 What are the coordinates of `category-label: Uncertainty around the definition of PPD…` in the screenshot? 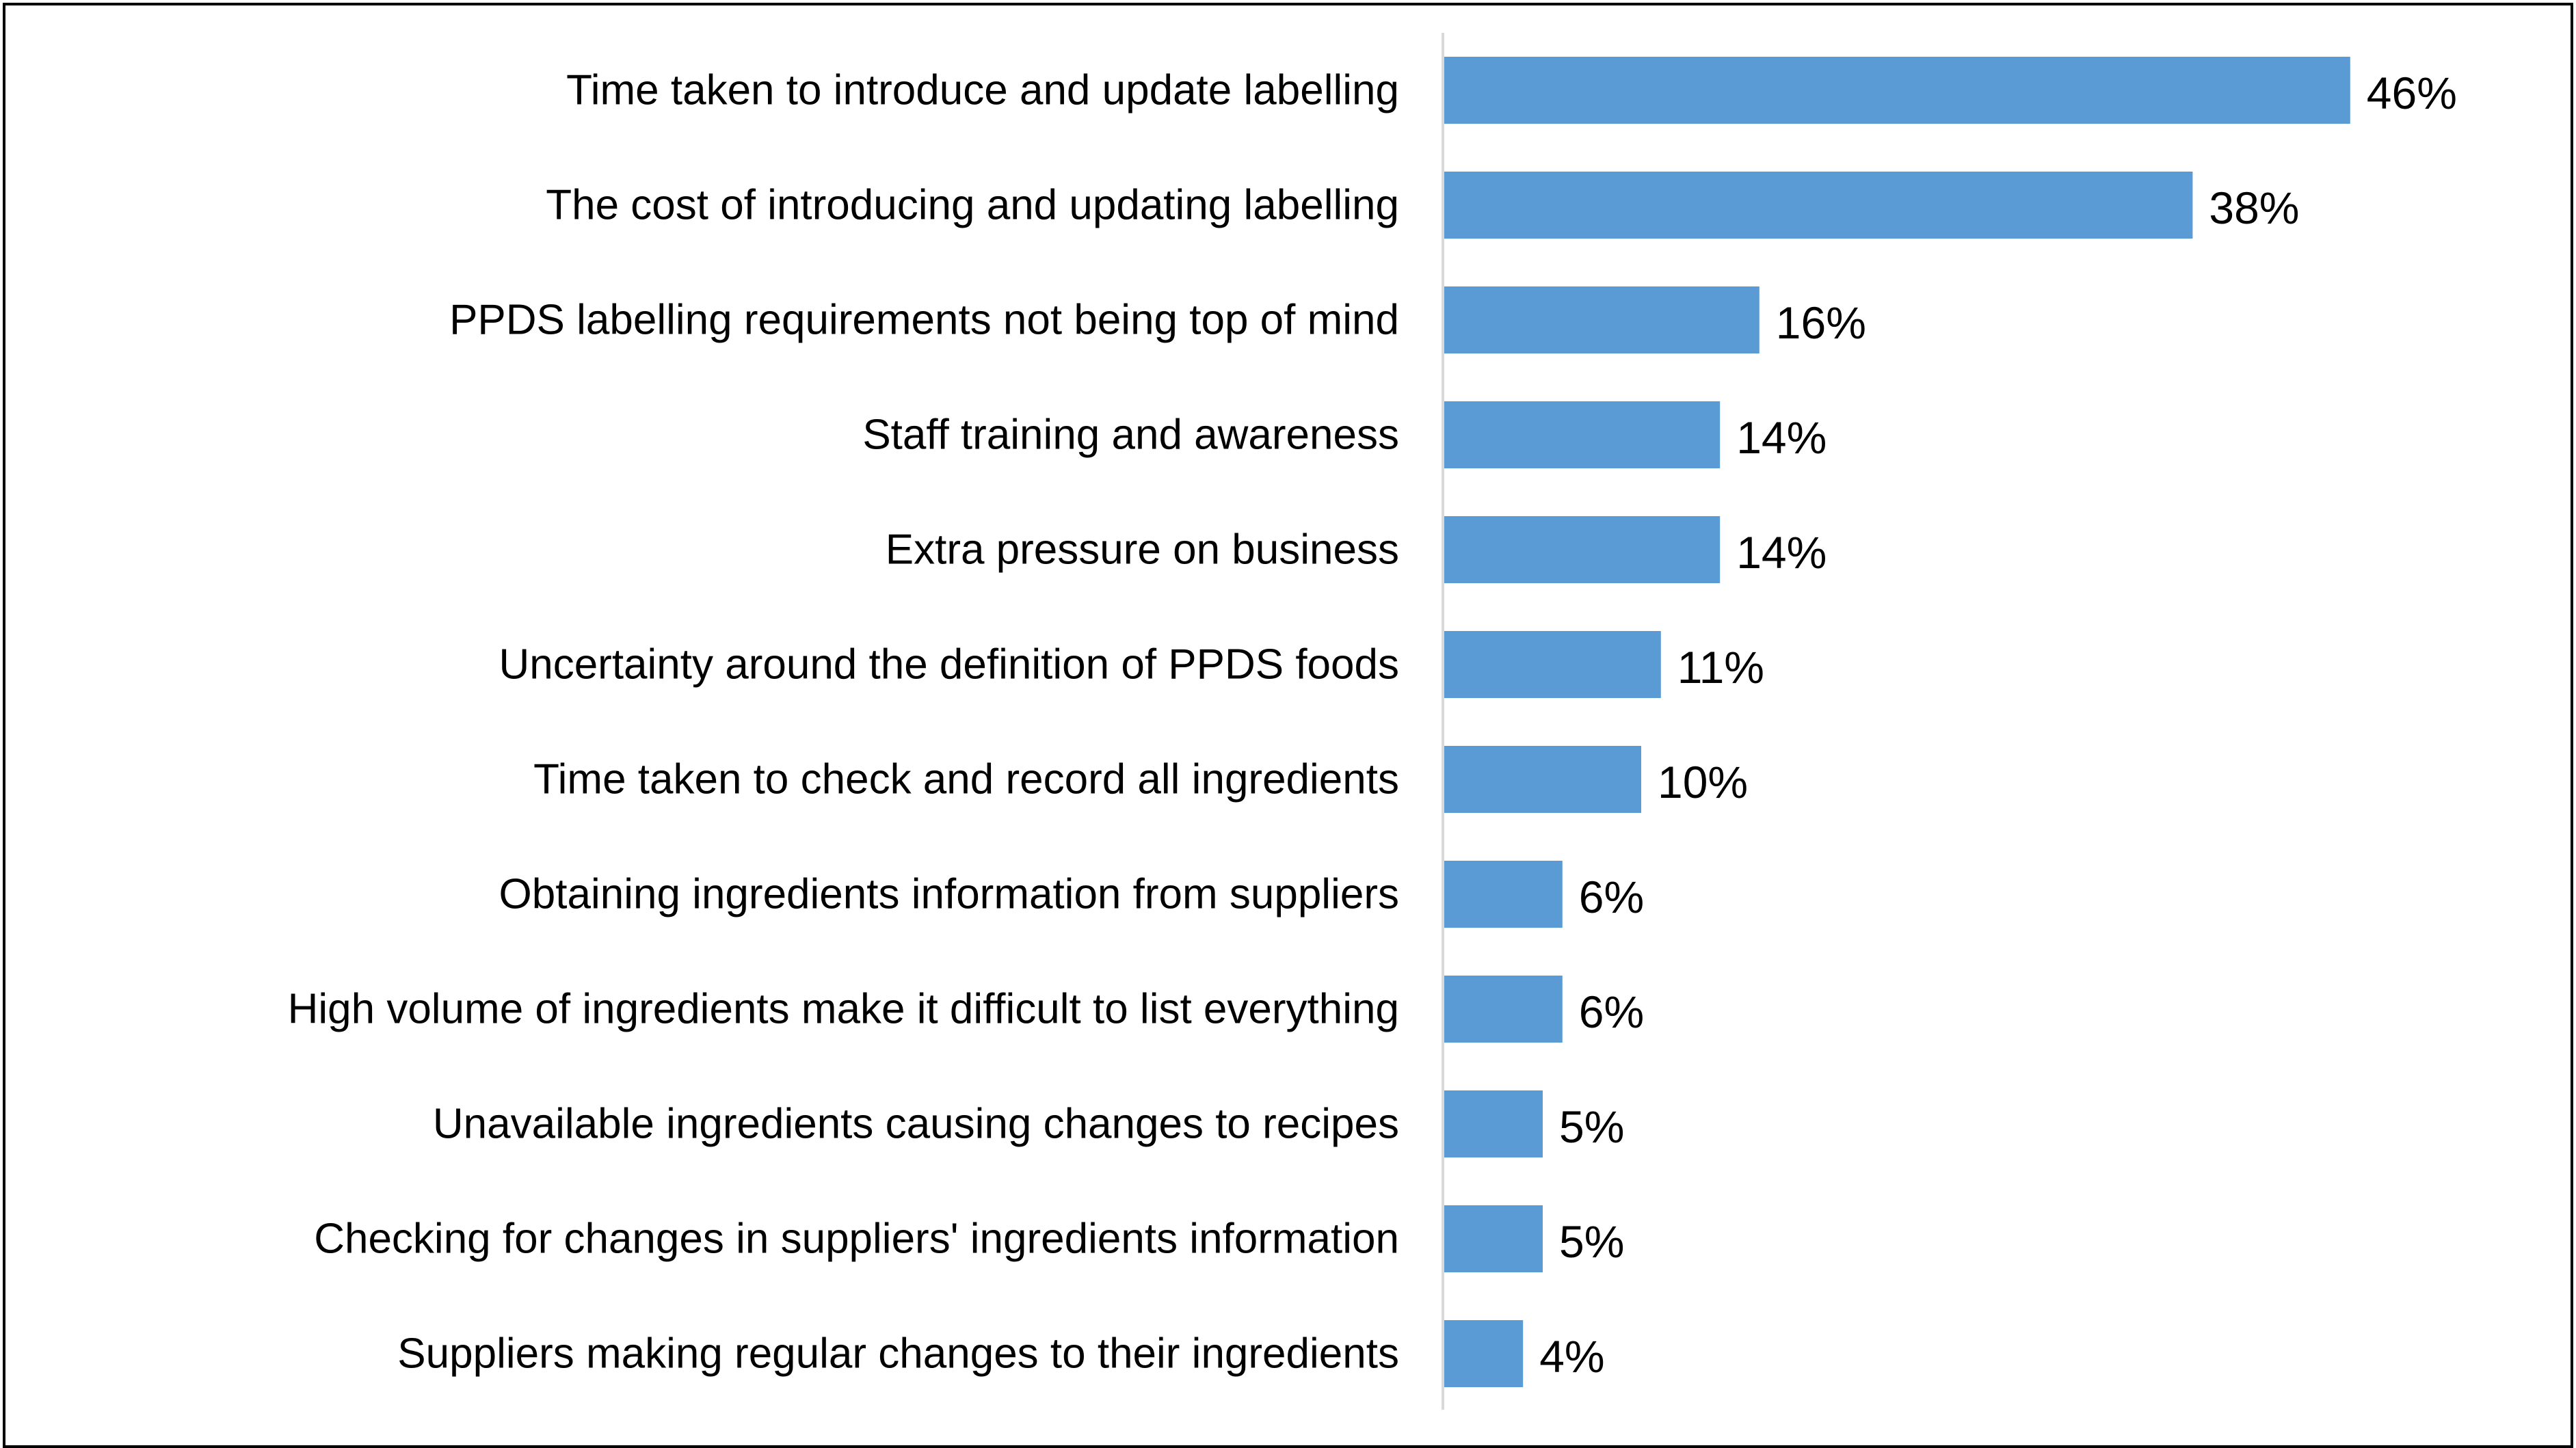 It's located at (949, 665).